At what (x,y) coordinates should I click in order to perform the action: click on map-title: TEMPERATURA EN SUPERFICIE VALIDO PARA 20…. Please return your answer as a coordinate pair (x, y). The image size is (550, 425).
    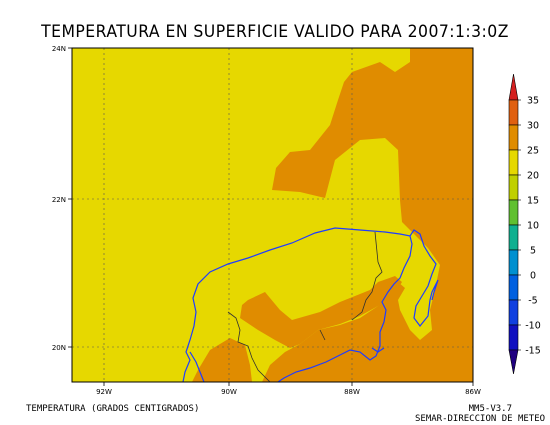
    Looking at the image, I should click on (275, 32).